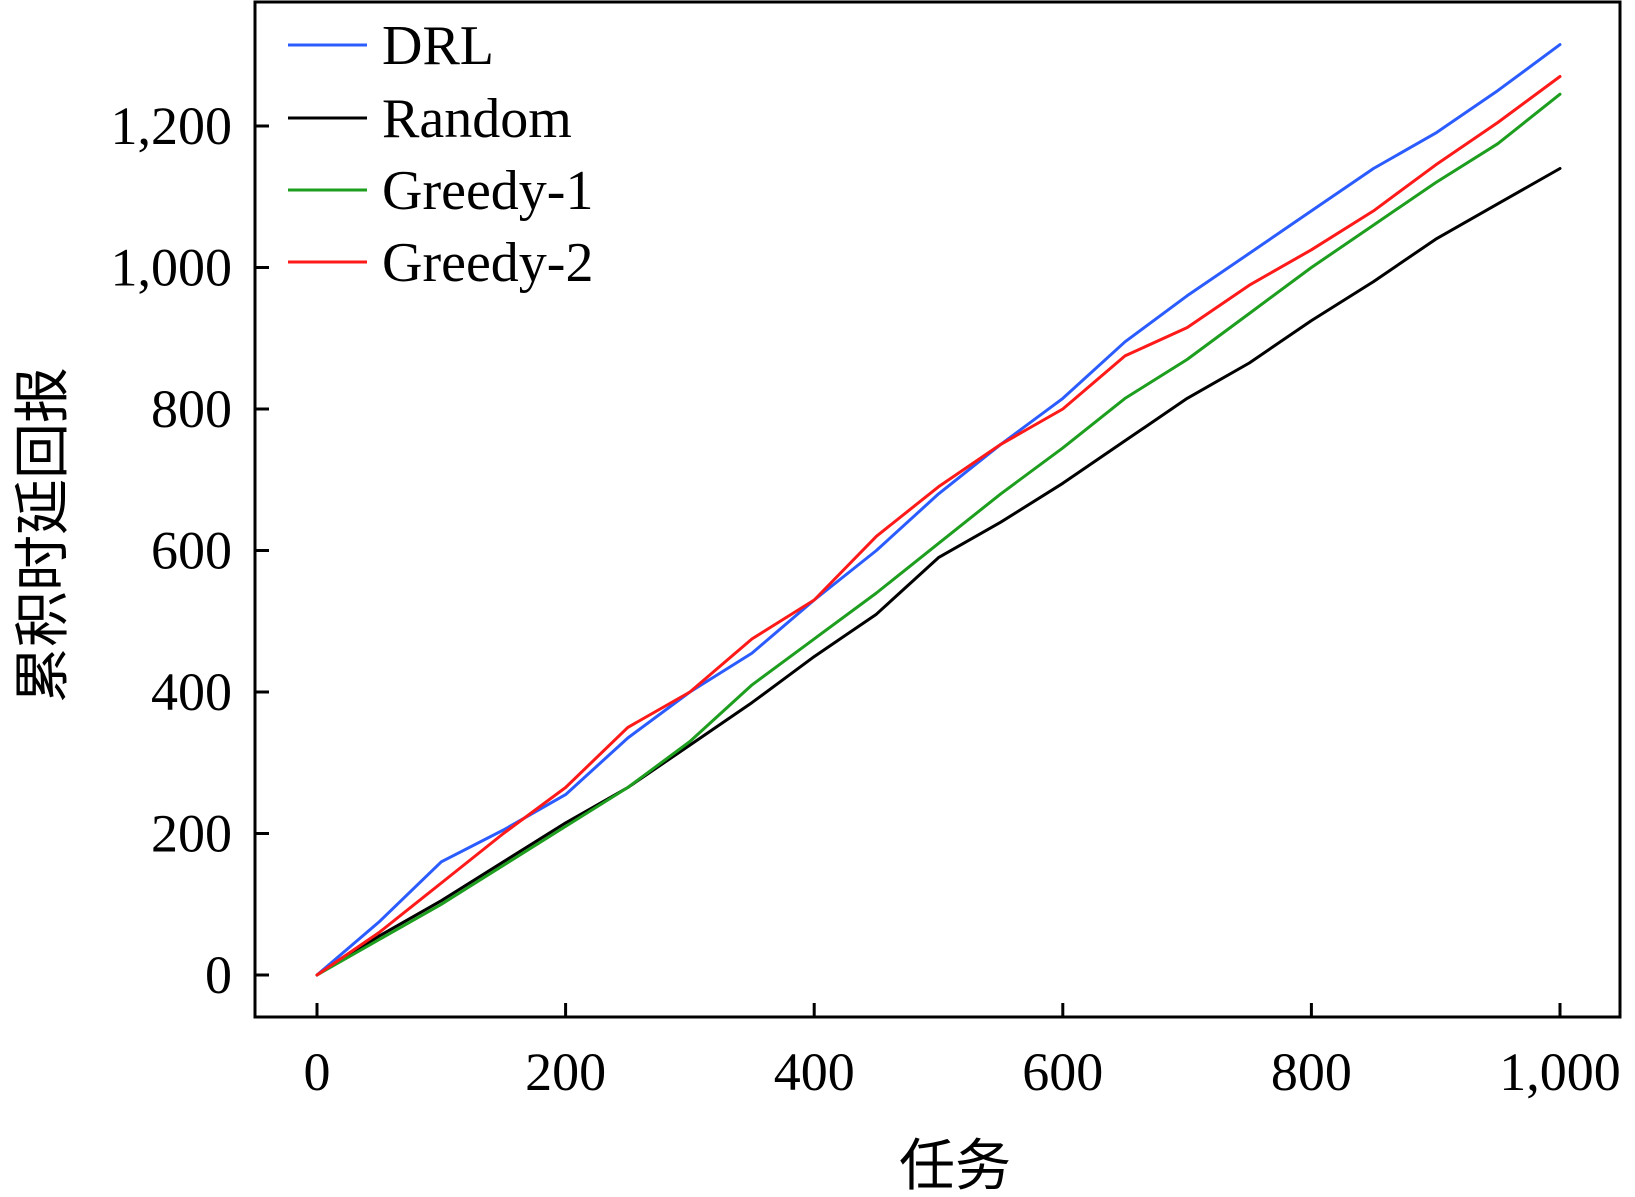 This screenshot has height=1197, width=1635. What do you see at coordinates (962, 1052) in the screenshot?
I see `x-axis: 0 200 400 600 800 1,000` at bounding box center [962, 1052].